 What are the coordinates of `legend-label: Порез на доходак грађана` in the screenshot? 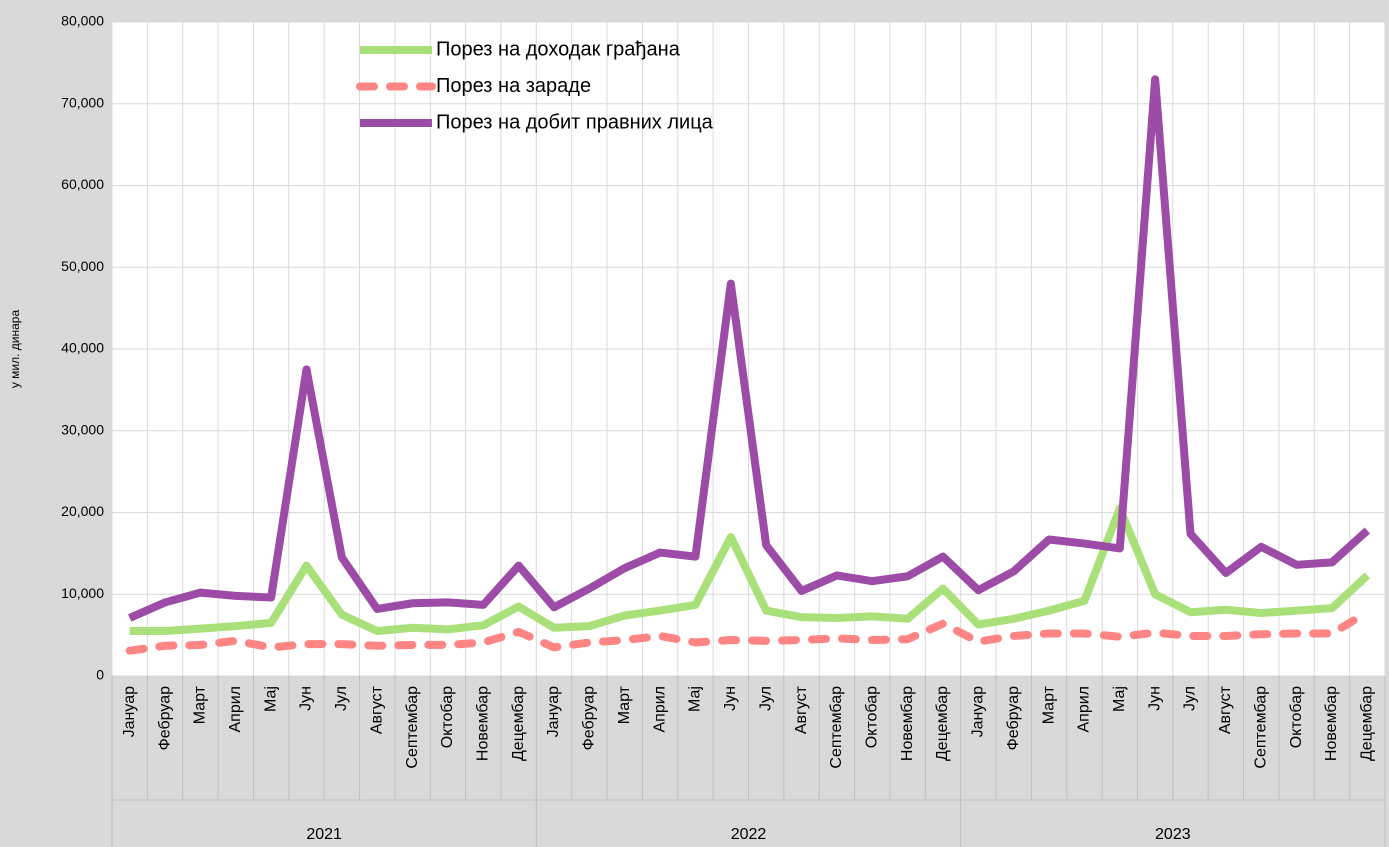 It's located at (558, 49).